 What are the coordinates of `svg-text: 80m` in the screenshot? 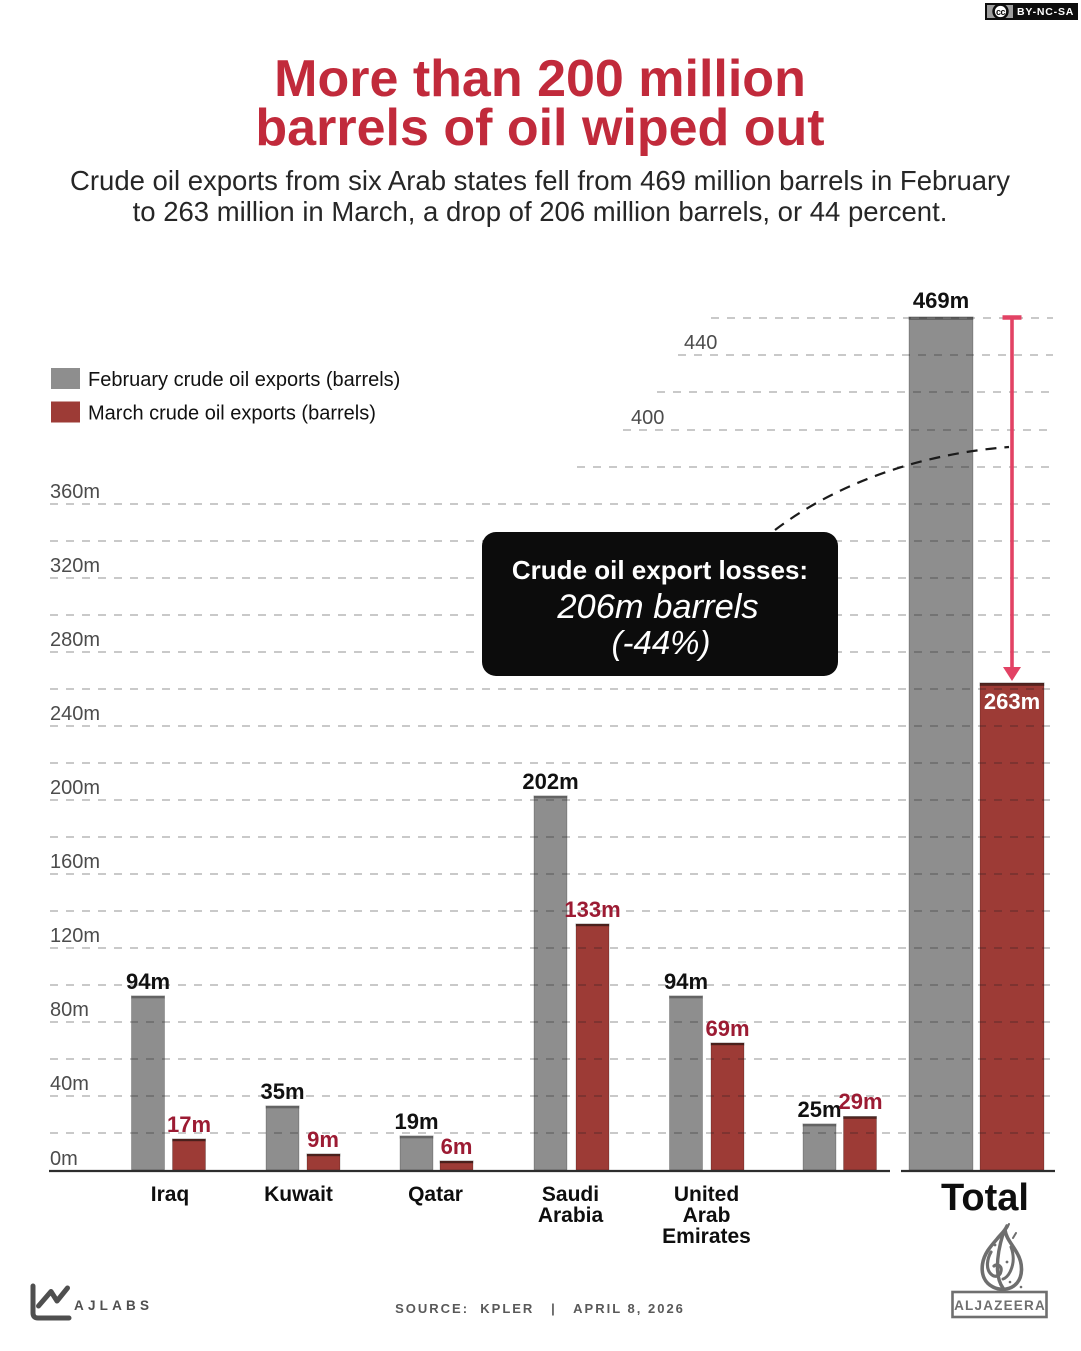 It's located at (69, 1010).